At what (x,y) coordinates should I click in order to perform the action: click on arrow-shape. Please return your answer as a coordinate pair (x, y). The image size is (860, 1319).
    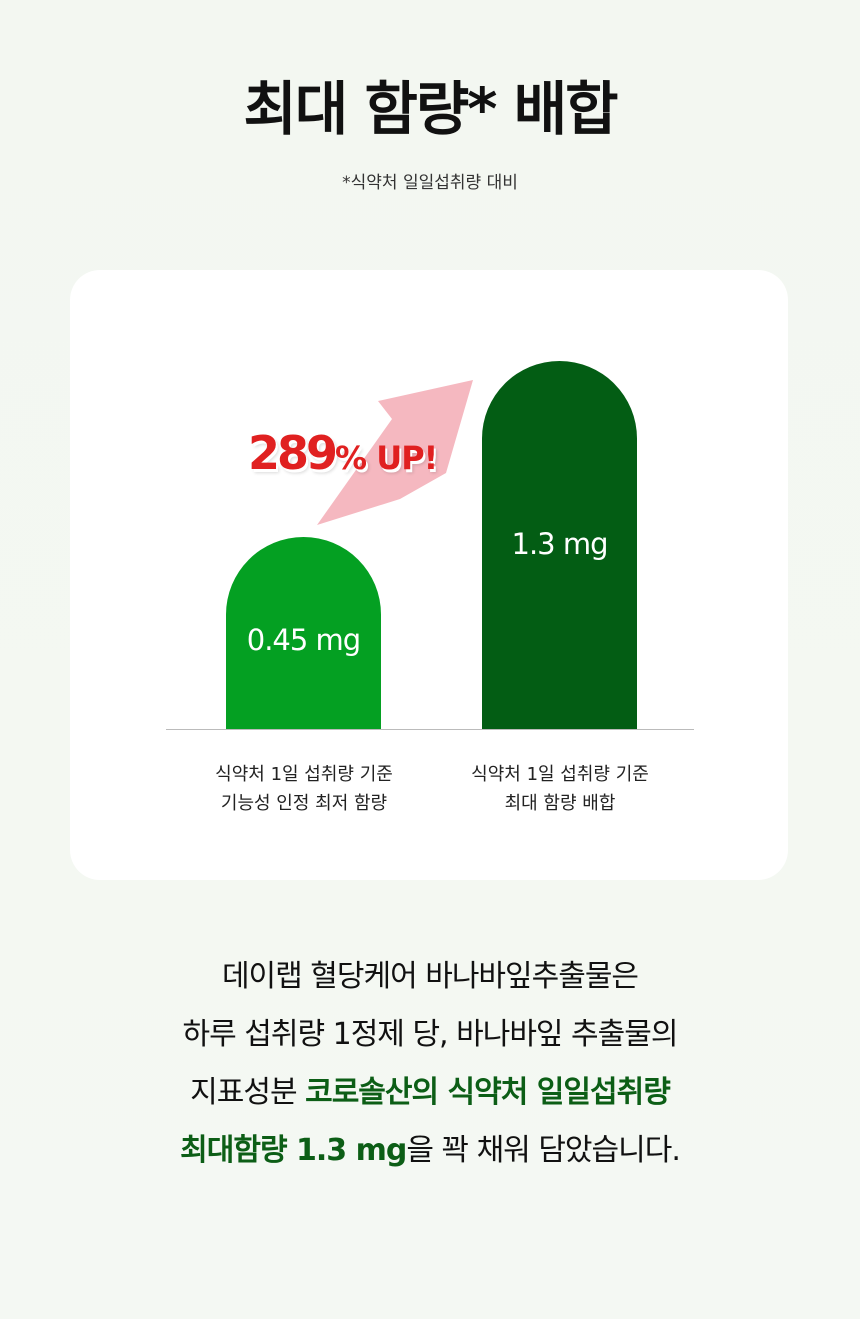
    Looking at the image, I should click on (395, 452).